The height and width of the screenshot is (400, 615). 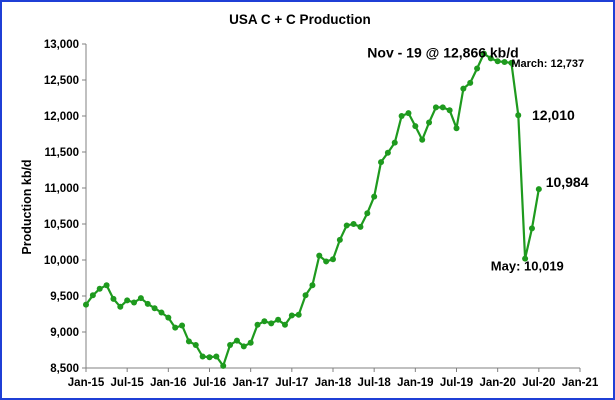 What do you see at coordinates (497, 383) in the screenshot?
I see `x-tick-label: Jan-20` at bounding box center [497, 383].